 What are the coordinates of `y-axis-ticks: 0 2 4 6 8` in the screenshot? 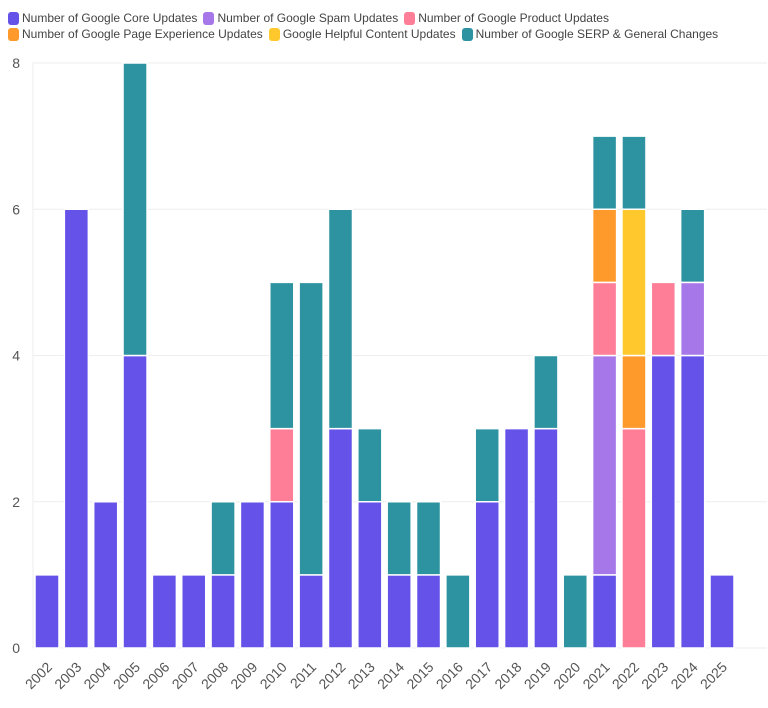 It's located at (16, 355).